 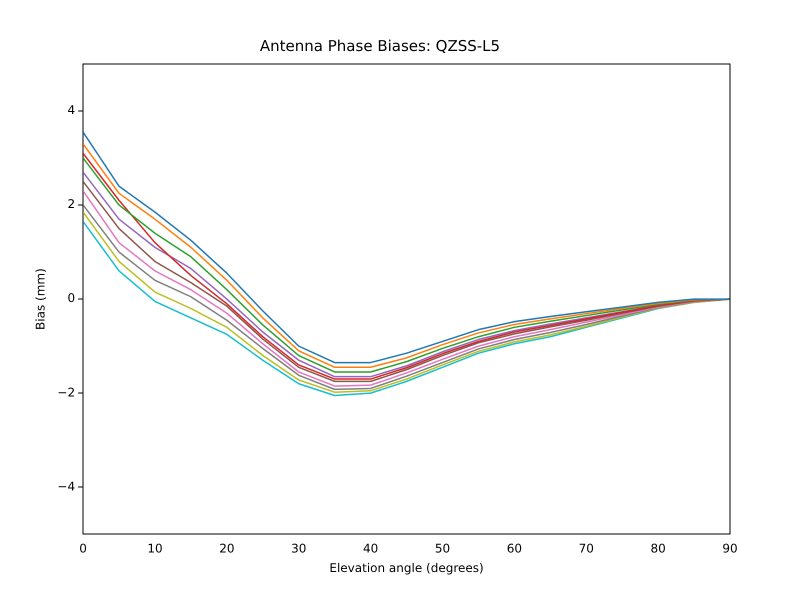 I want to click on x-tick-label: 20, so click(x=226, y=549).